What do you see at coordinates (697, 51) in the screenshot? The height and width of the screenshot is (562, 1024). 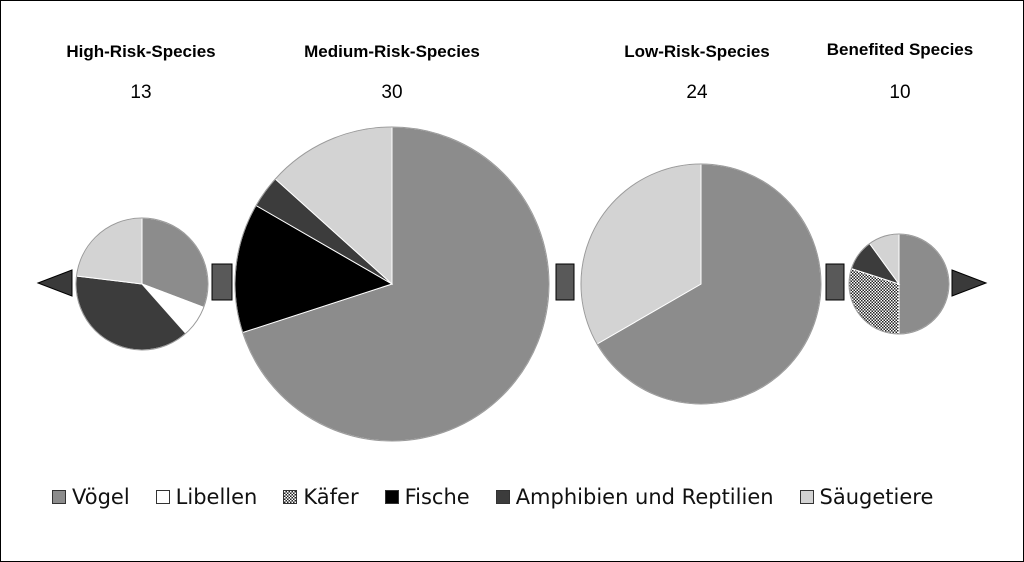 I see `pie-title-low-risk: Low-Risk-Species` at bounding box center [697, 51].